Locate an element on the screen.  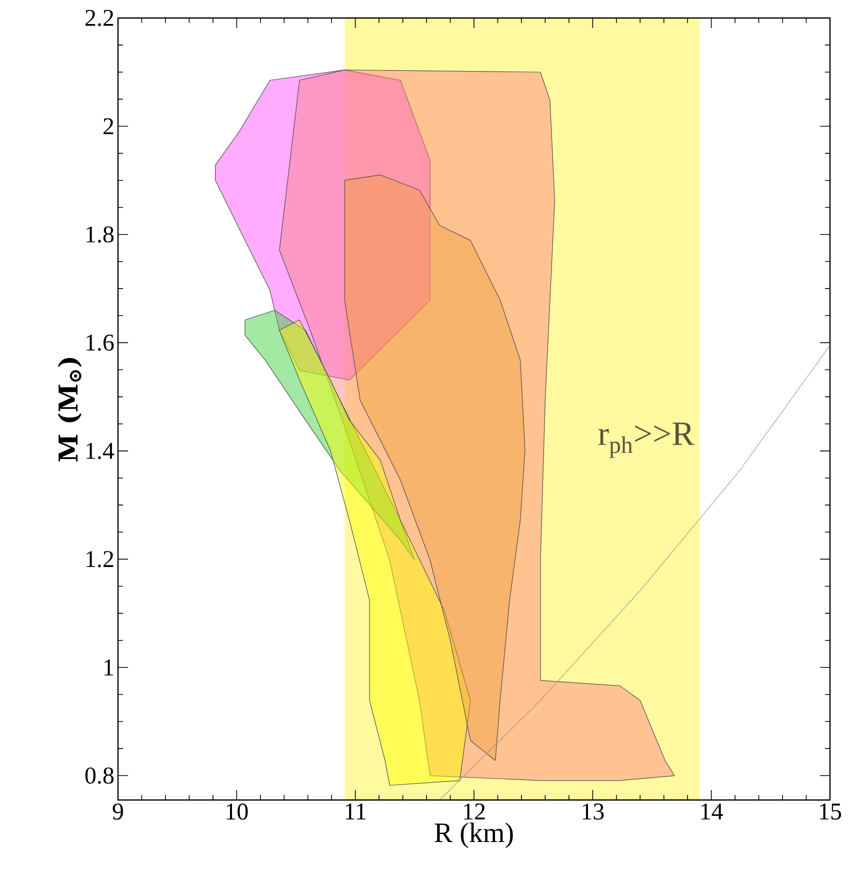
y-tick-label: 2.2 is located at coordinates (100, 18).